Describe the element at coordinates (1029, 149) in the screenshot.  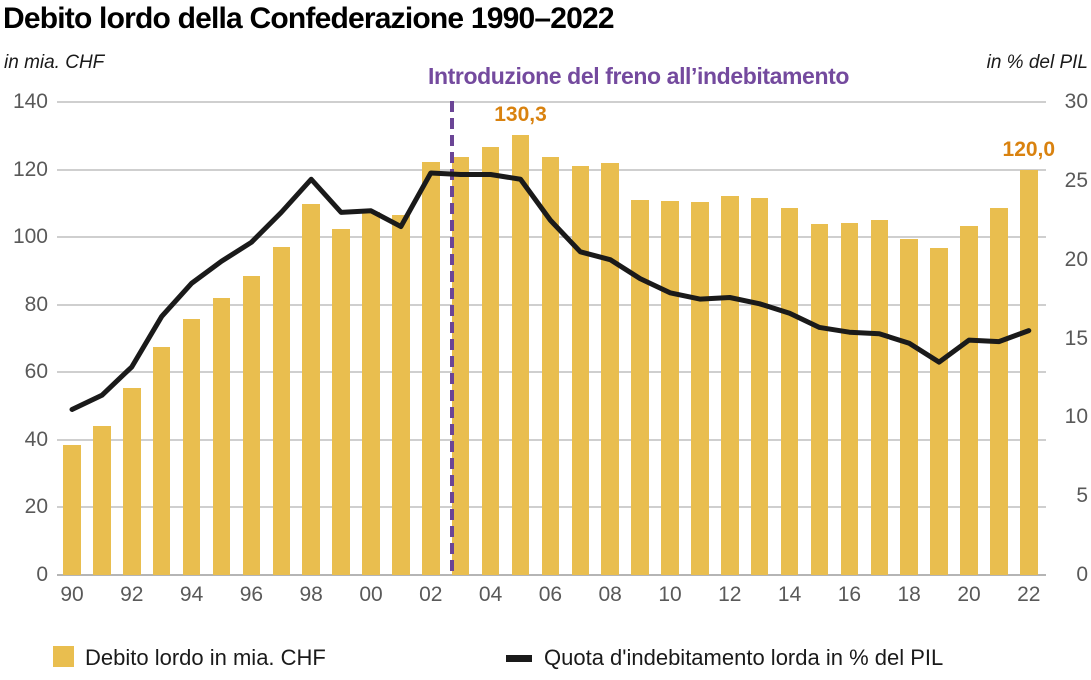
I see `value-label-2022: 120,0` at that location.